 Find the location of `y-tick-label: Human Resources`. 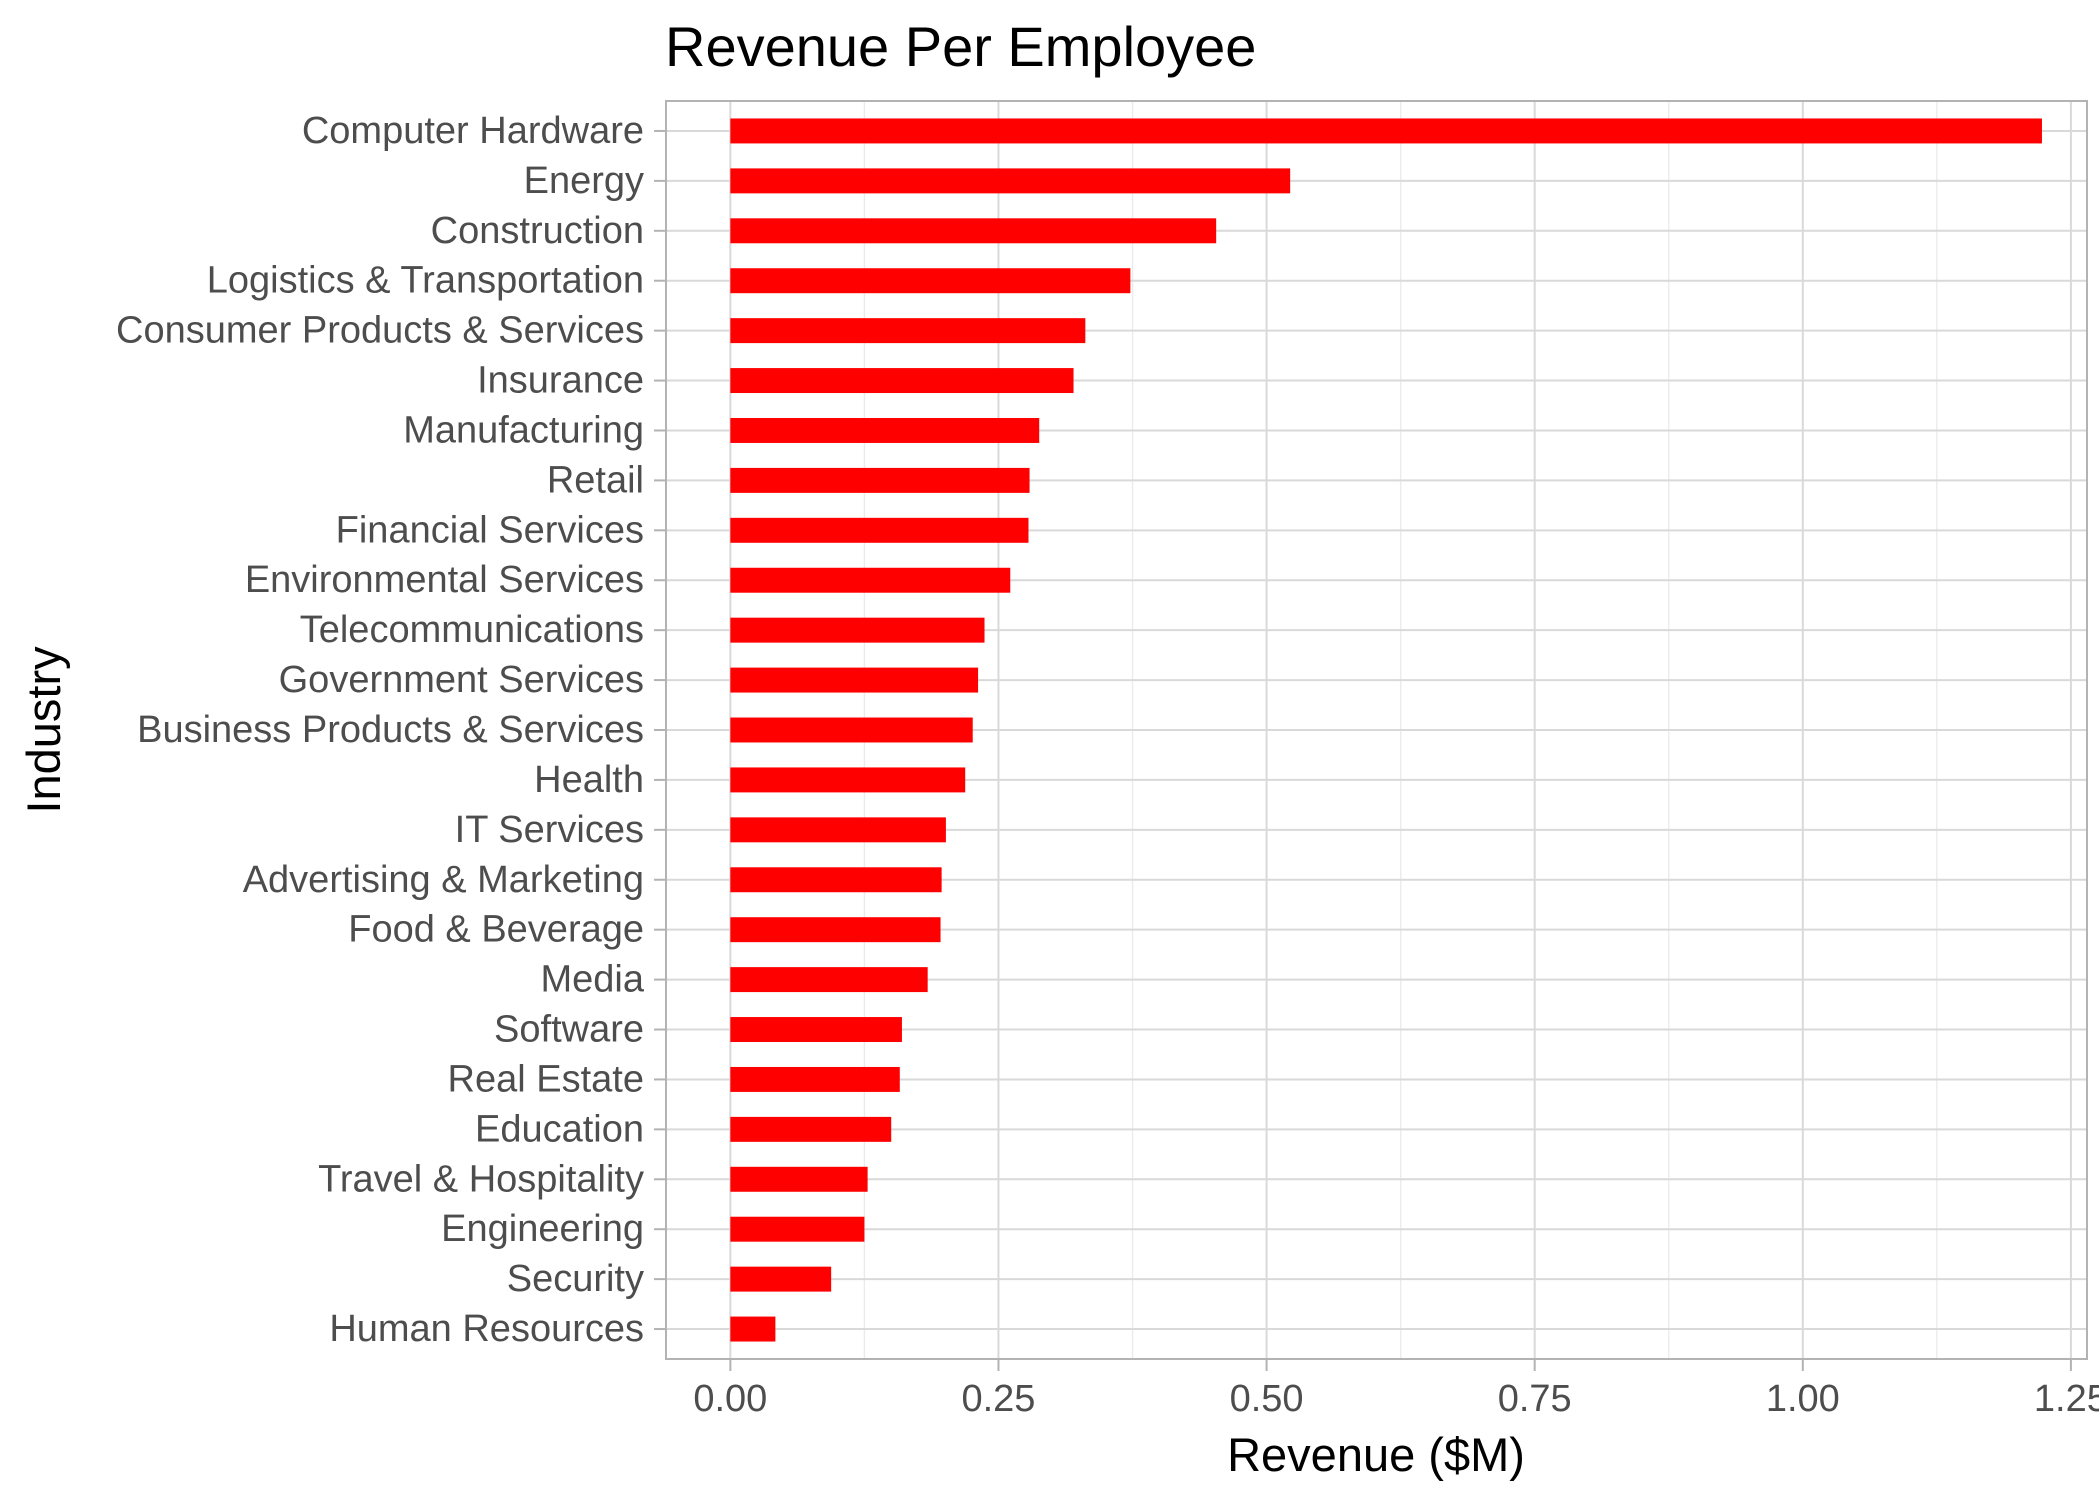

y-tick-label: Human Resources is located at coordinates (486, 1329).